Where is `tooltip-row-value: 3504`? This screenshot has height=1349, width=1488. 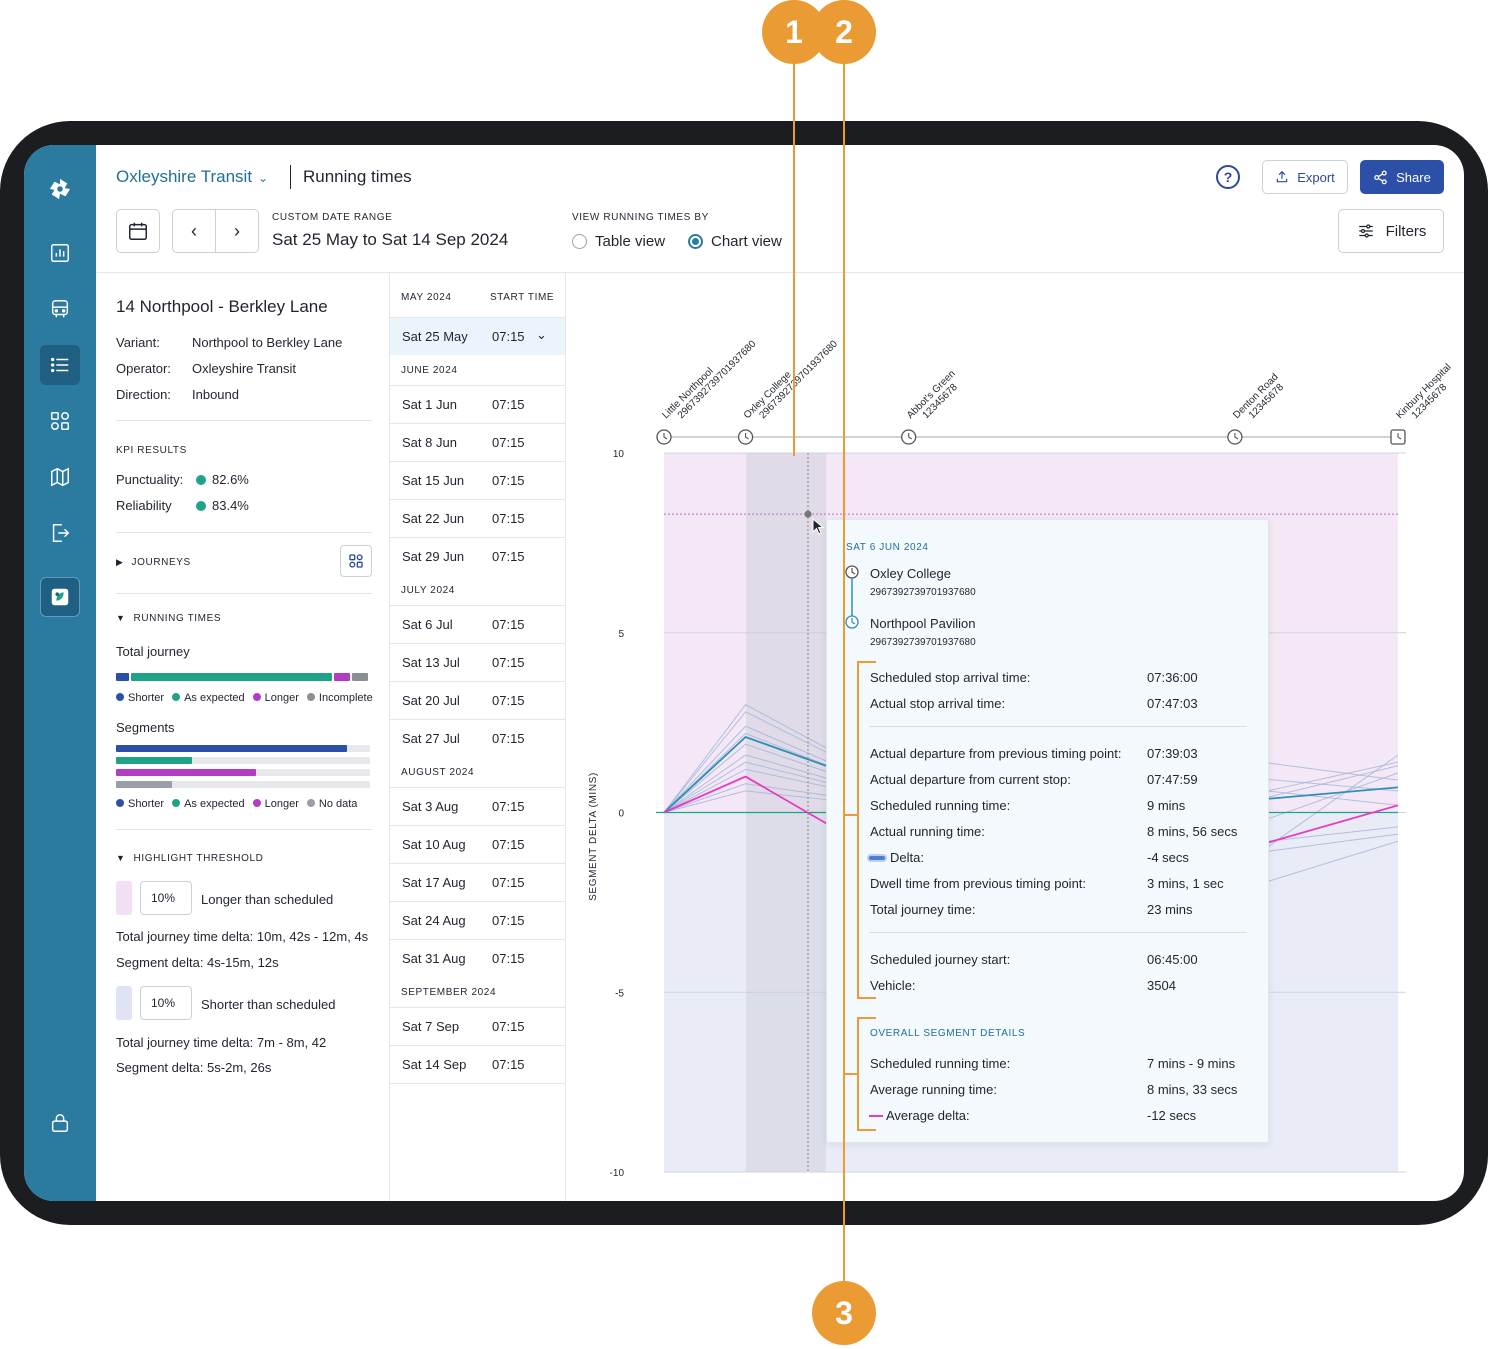 tooltip-row-value: 3504 is located at coordinates (1161, 985).